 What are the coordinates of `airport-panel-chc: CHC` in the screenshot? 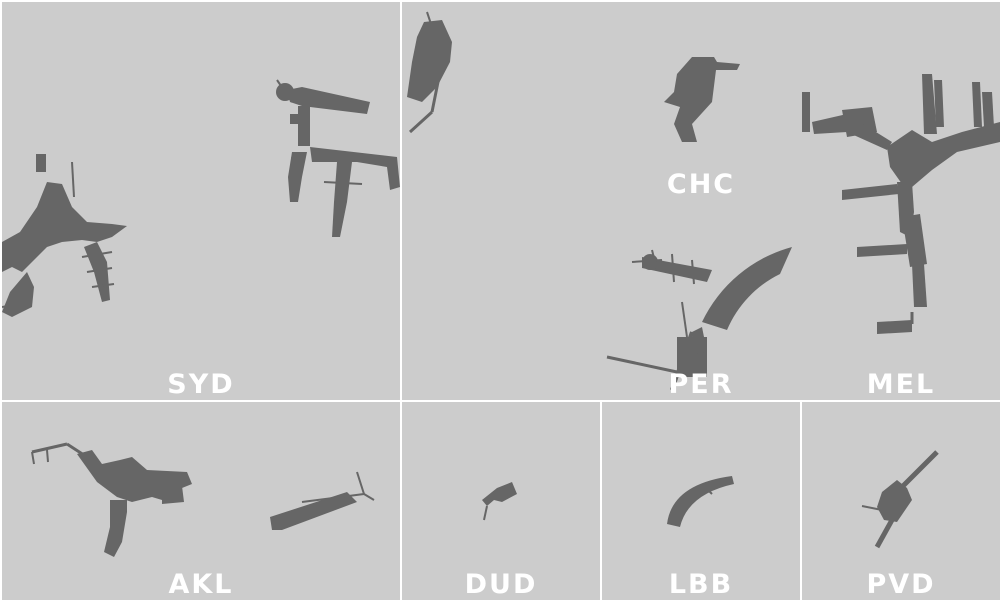 It's located at (701, 101).